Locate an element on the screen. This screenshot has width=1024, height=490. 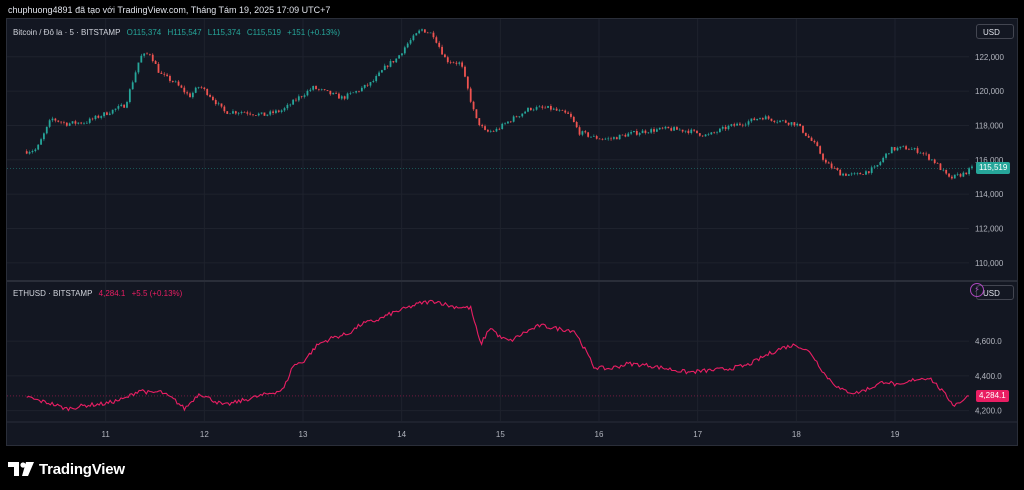
btc-close: C115,519 is located at coordinates (263, 32).